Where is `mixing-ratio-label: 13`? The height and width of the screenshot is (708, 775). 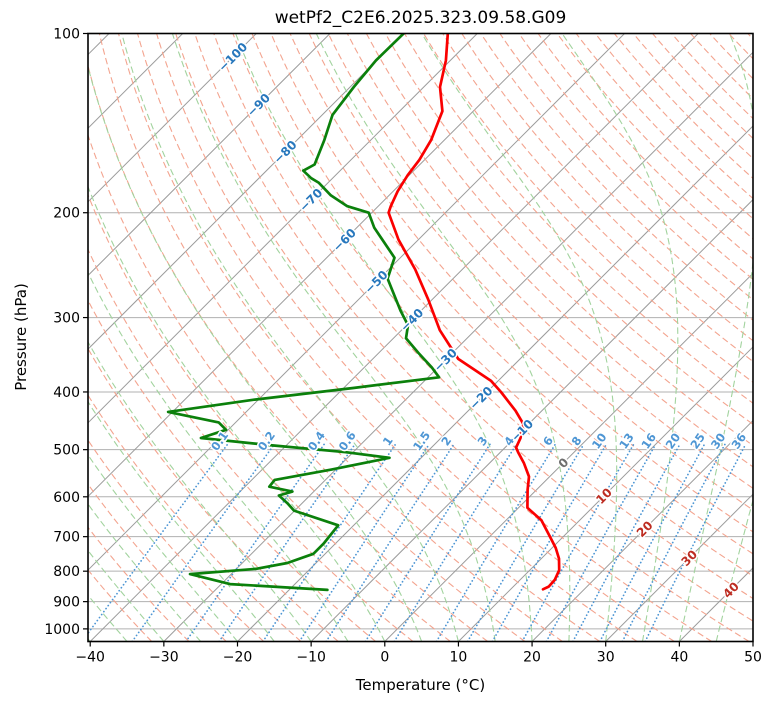 mixing-ratio-label: 13 is located at coordinates (626, 440).